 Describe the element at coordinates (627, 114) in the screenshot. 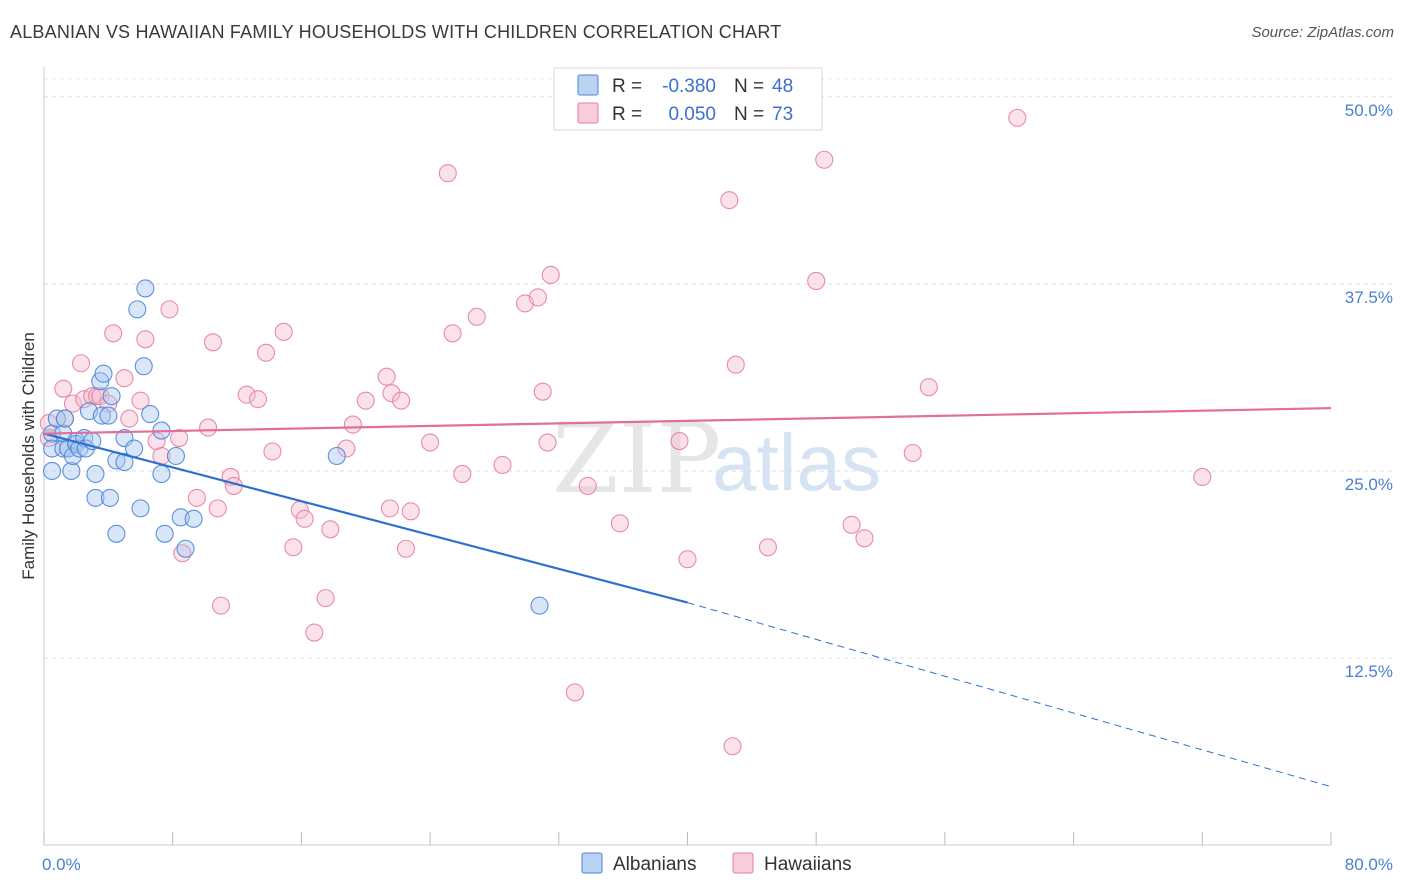

I see `hawaiian-r-label: R =` at that location.